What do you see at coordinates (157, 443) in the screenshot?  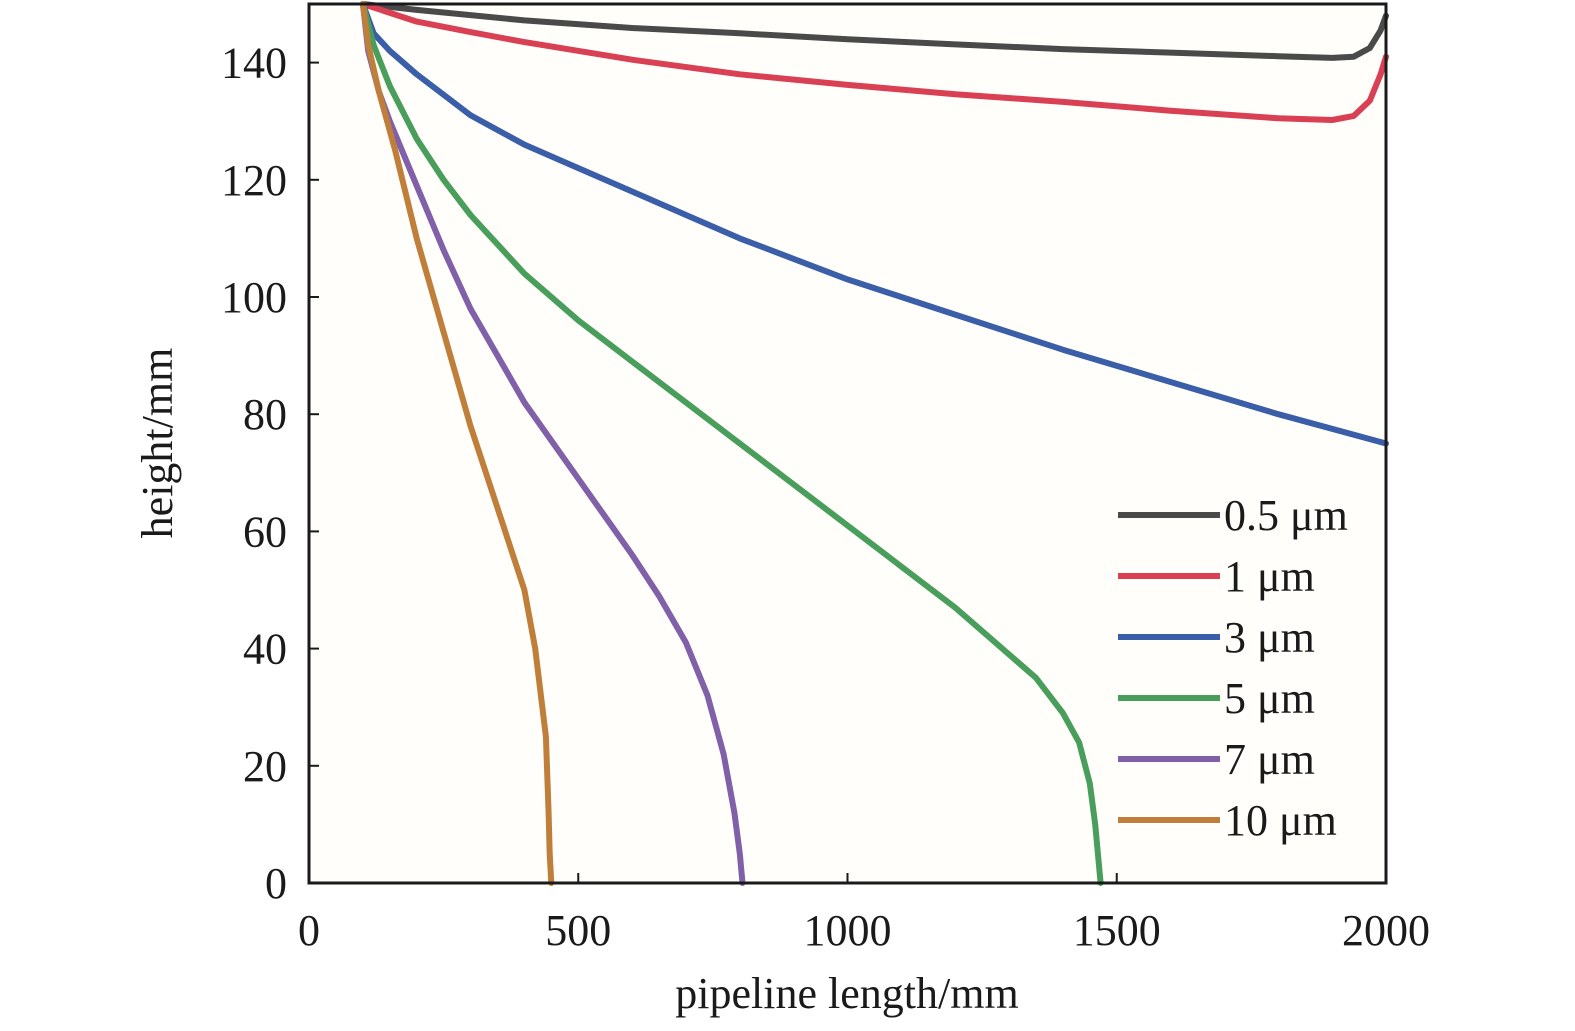 I see `y-axis-title: height/mm` at bounding box center [157, 443].